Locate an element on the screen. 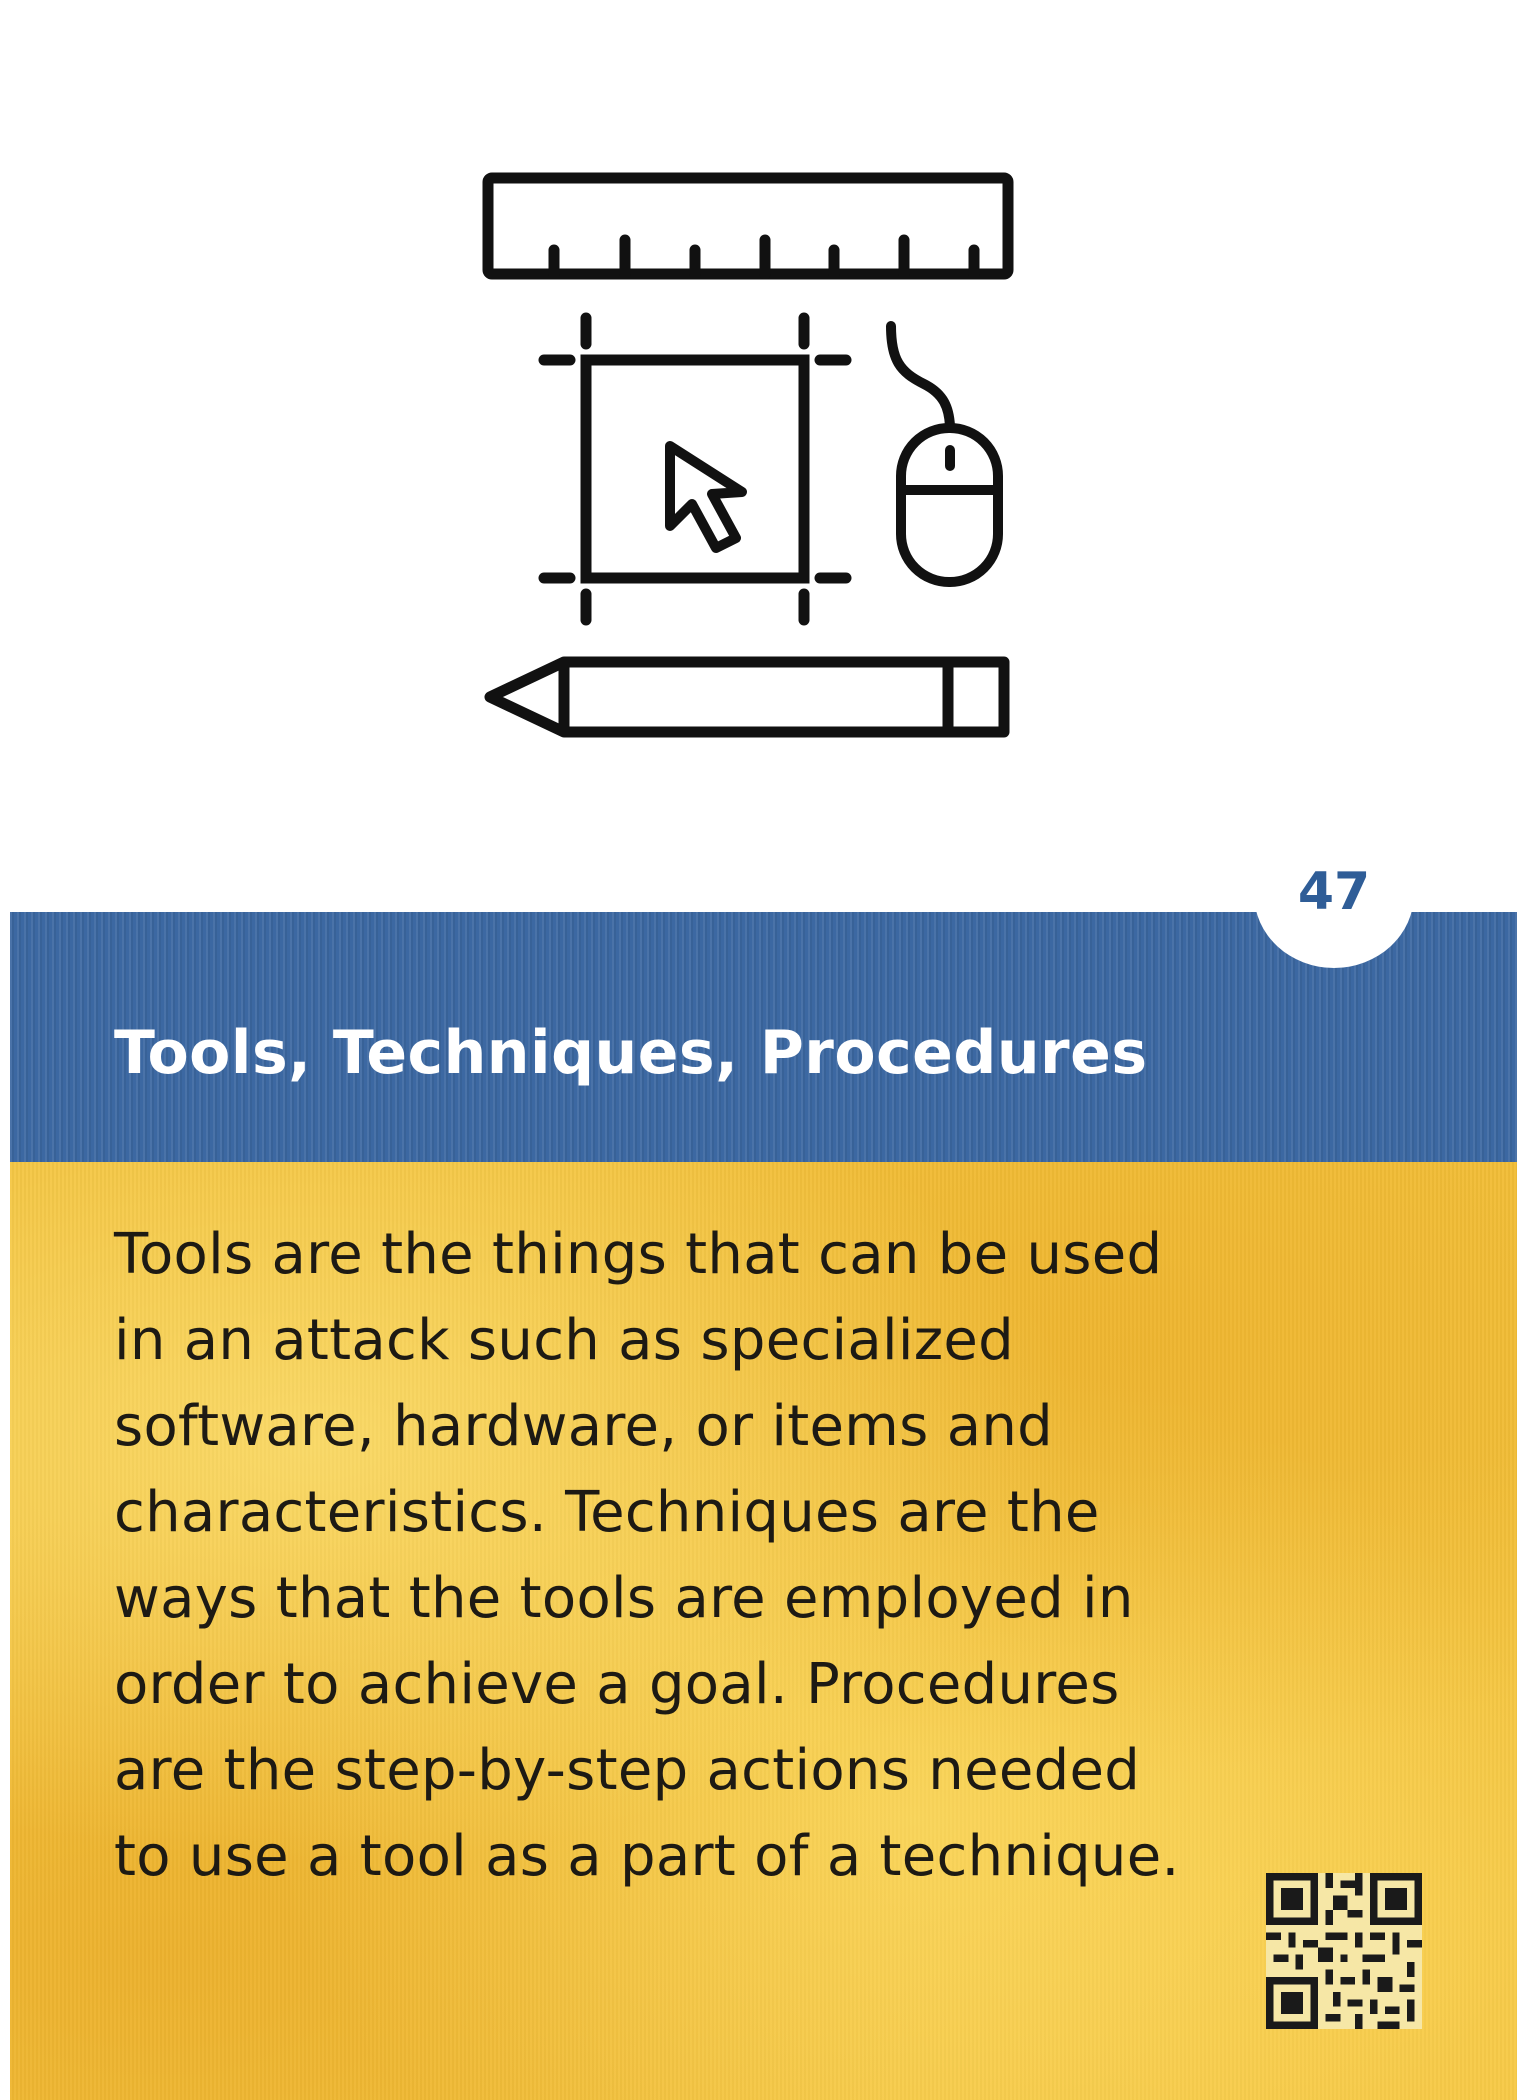  description-line: in an attack such as specialized is located at coordinates (564, 1340).